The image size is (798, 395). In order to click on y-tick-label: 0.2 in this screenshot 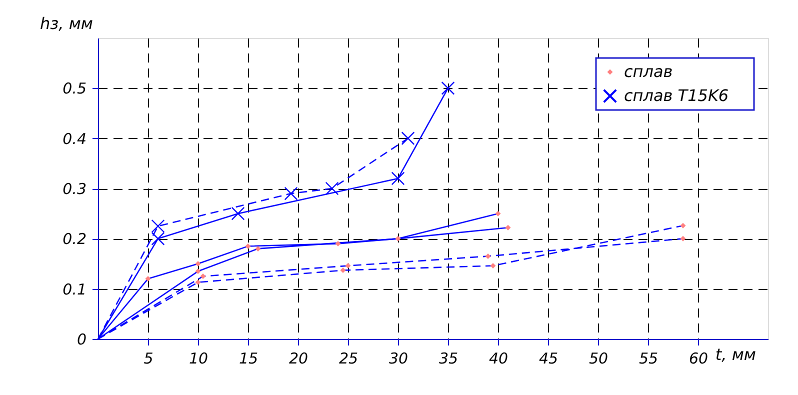, I will do `click(74, 239)`.